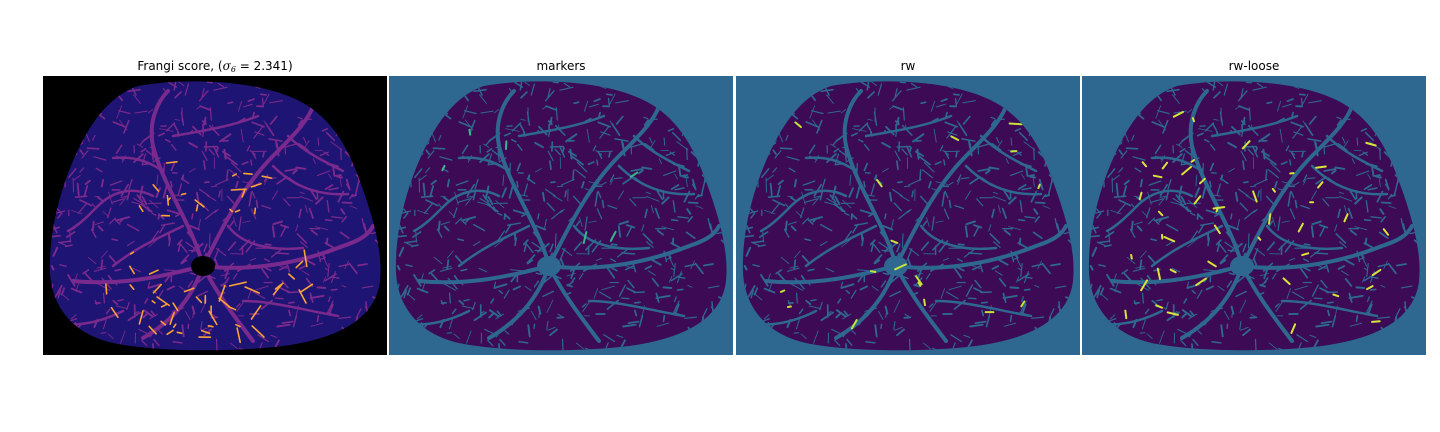  I want to click on optic-disc, so click(1242, 266).